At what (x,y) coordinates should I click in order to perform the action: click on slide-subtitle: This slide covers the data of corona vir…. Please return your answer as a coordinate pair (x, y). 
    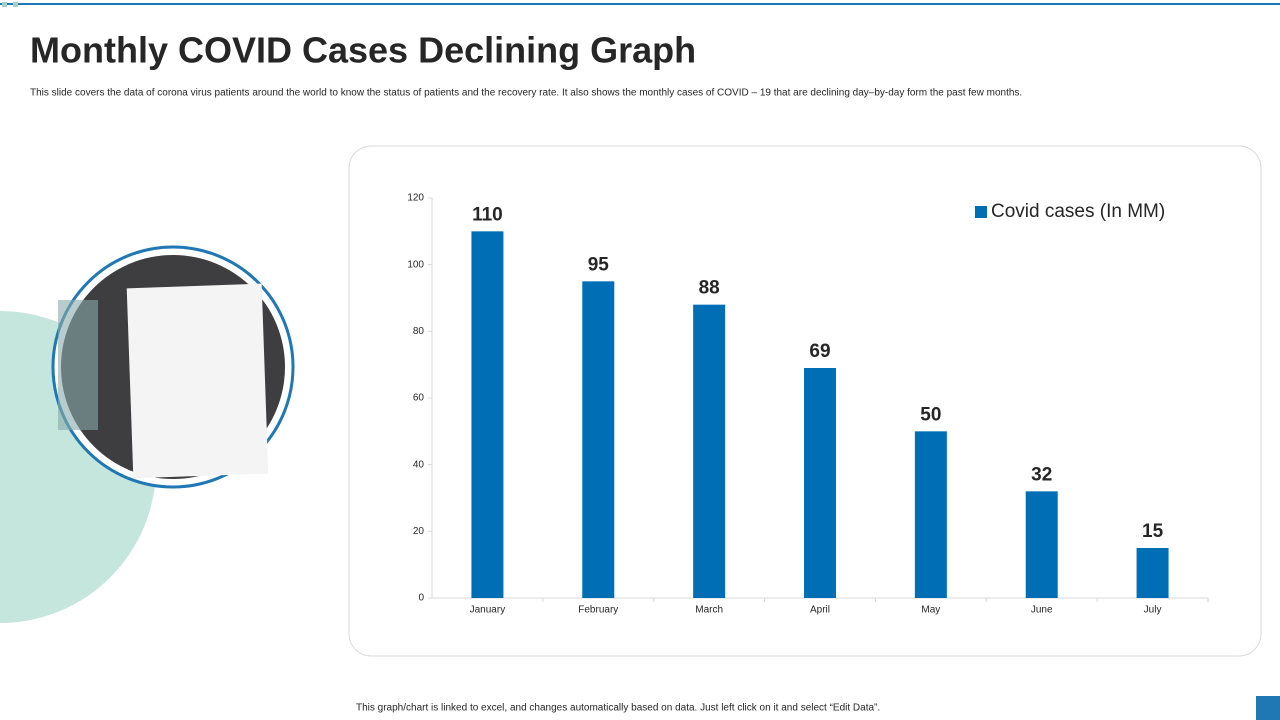
    Looking at the image, I should click on (526, 93).